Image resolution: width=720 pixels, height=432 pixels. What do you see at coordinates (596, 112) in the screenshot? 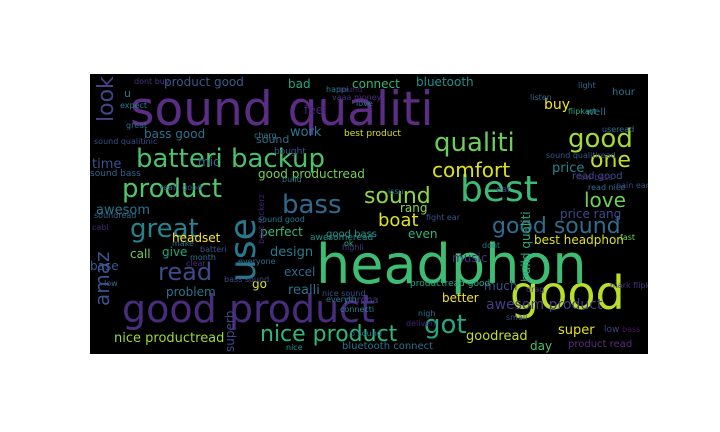
I see `cloud-word: well` at bounding box center [596, 112].